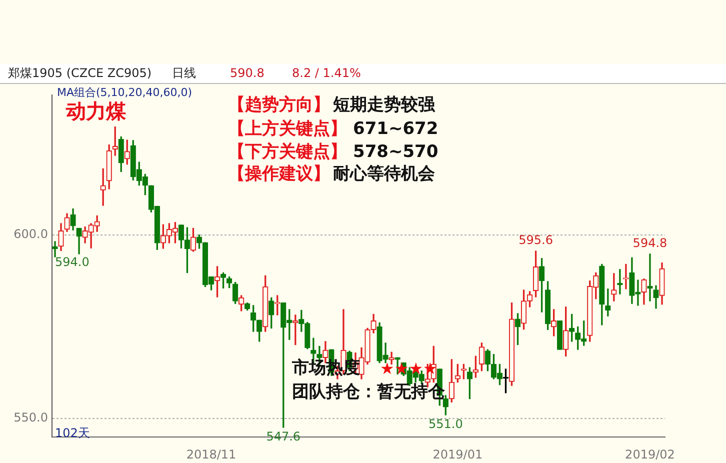 Image resolution: width=726 pixels, height=463 pixels. I want to click on text: 8.2 / 1.41%, so click(326, 73).